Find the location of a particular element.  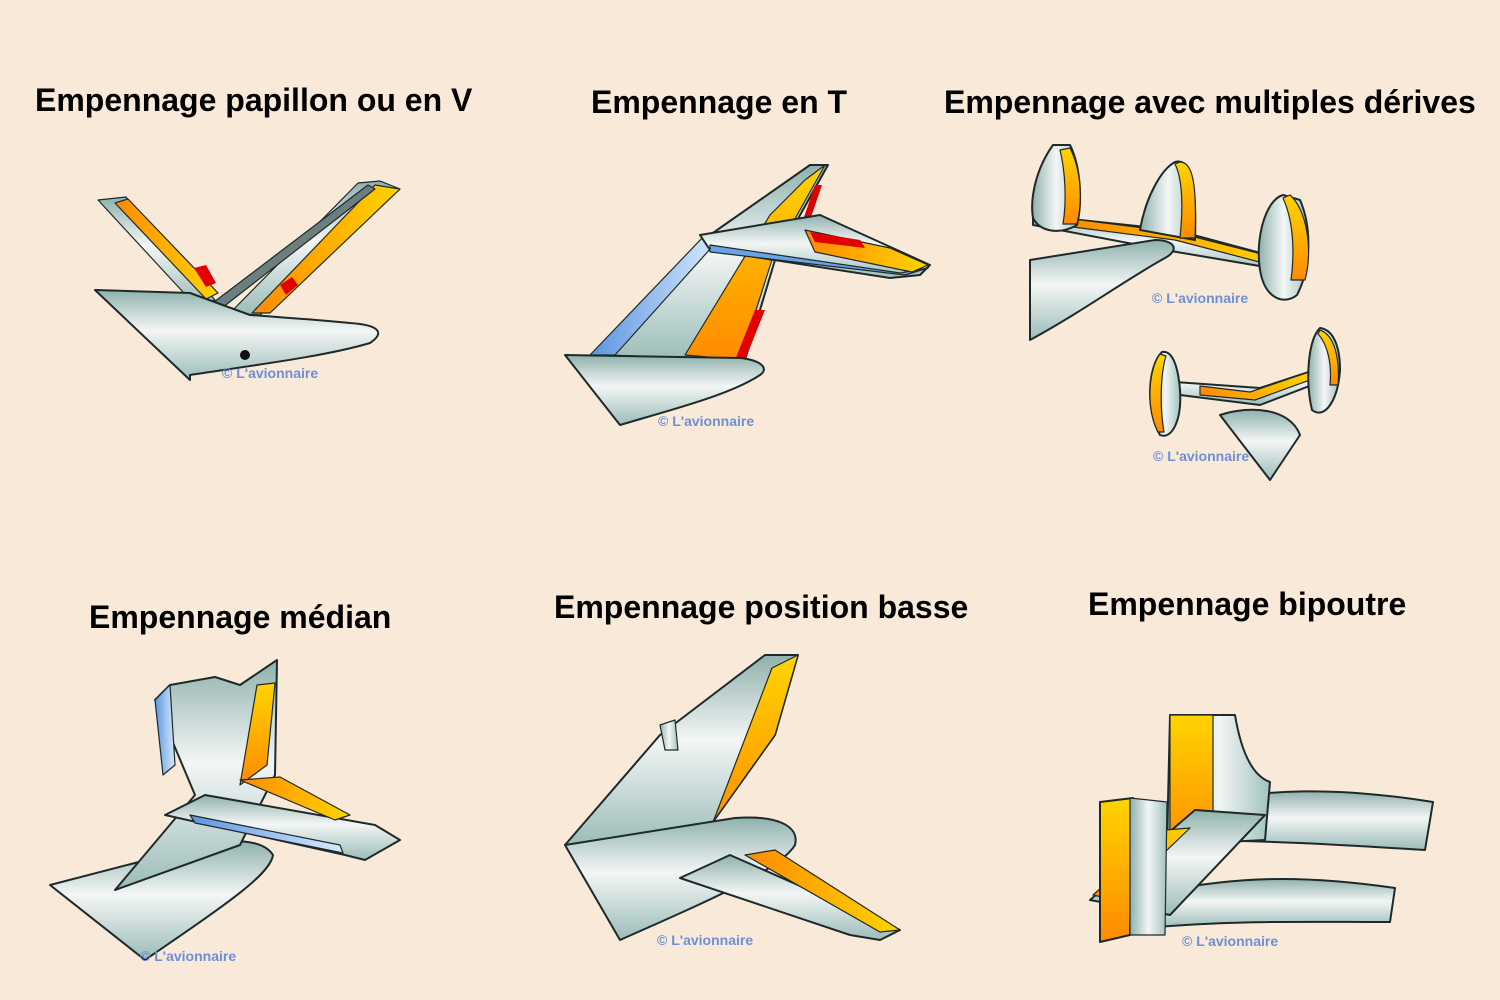

v-tail-right-tab is located at coordinates (289, 286).